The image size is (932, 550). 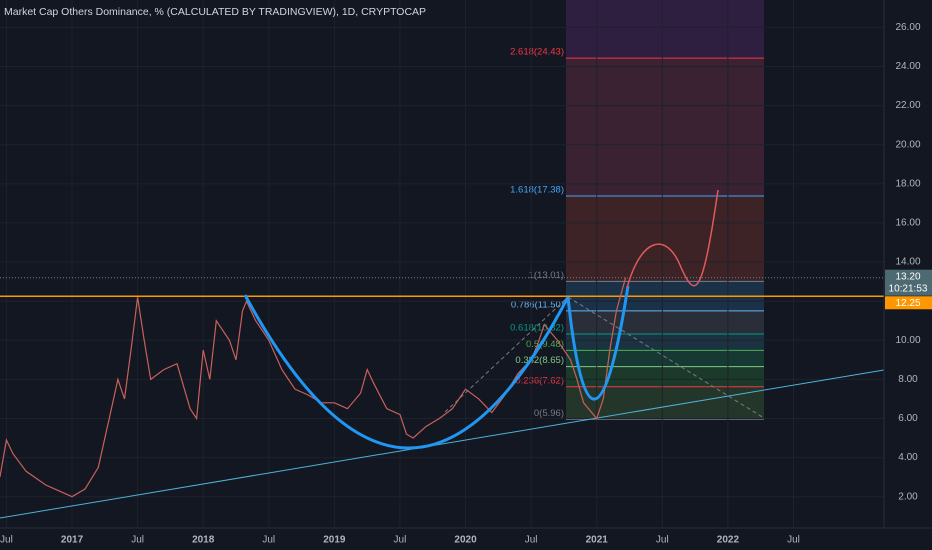 What do you see at coordinates (907, 183) in the screenshot?
I see `y-tick-label: 18.00` at bounding box center [907, 183].